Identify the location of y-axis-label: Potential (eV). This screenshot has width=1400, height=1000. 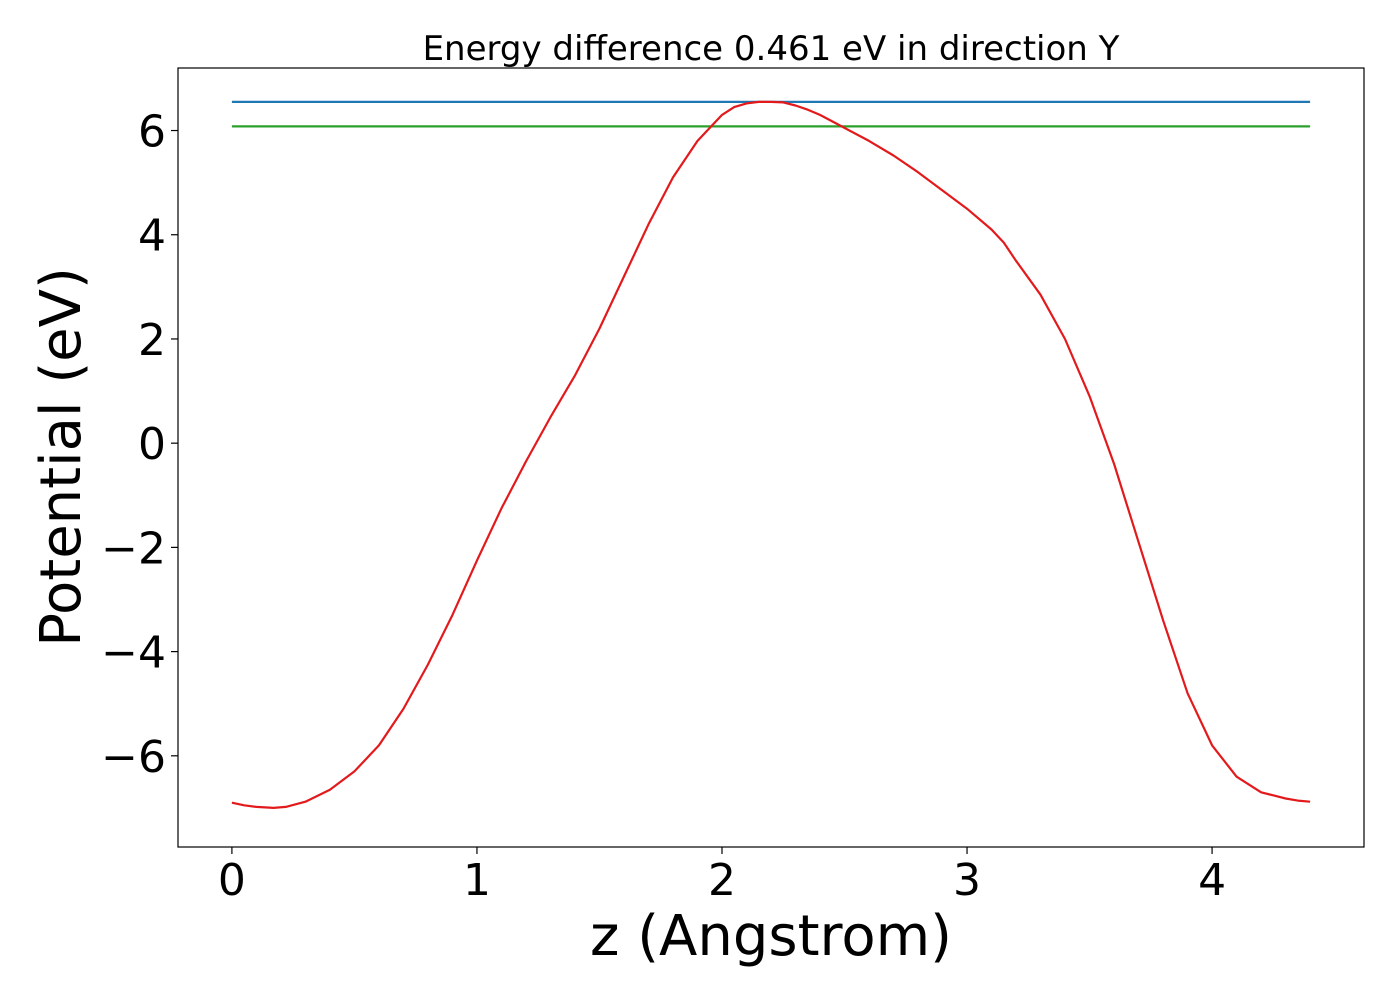
(61, 457).